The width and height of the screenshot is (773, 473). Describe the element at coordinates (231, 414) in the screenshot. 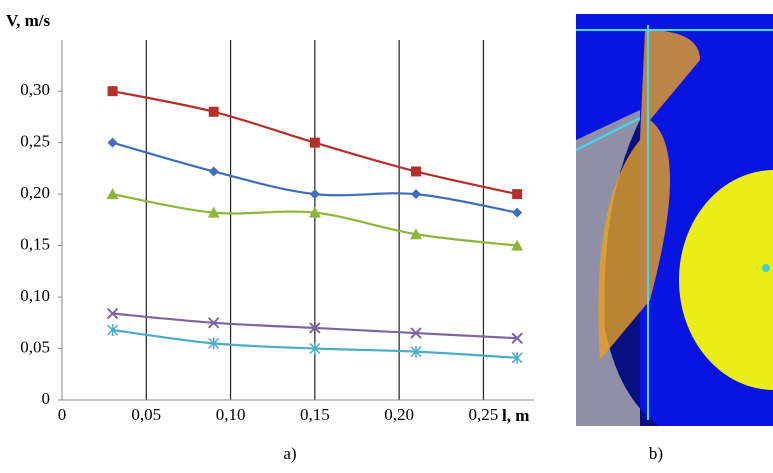

I see `x-tick-label: 0,10` at that location.